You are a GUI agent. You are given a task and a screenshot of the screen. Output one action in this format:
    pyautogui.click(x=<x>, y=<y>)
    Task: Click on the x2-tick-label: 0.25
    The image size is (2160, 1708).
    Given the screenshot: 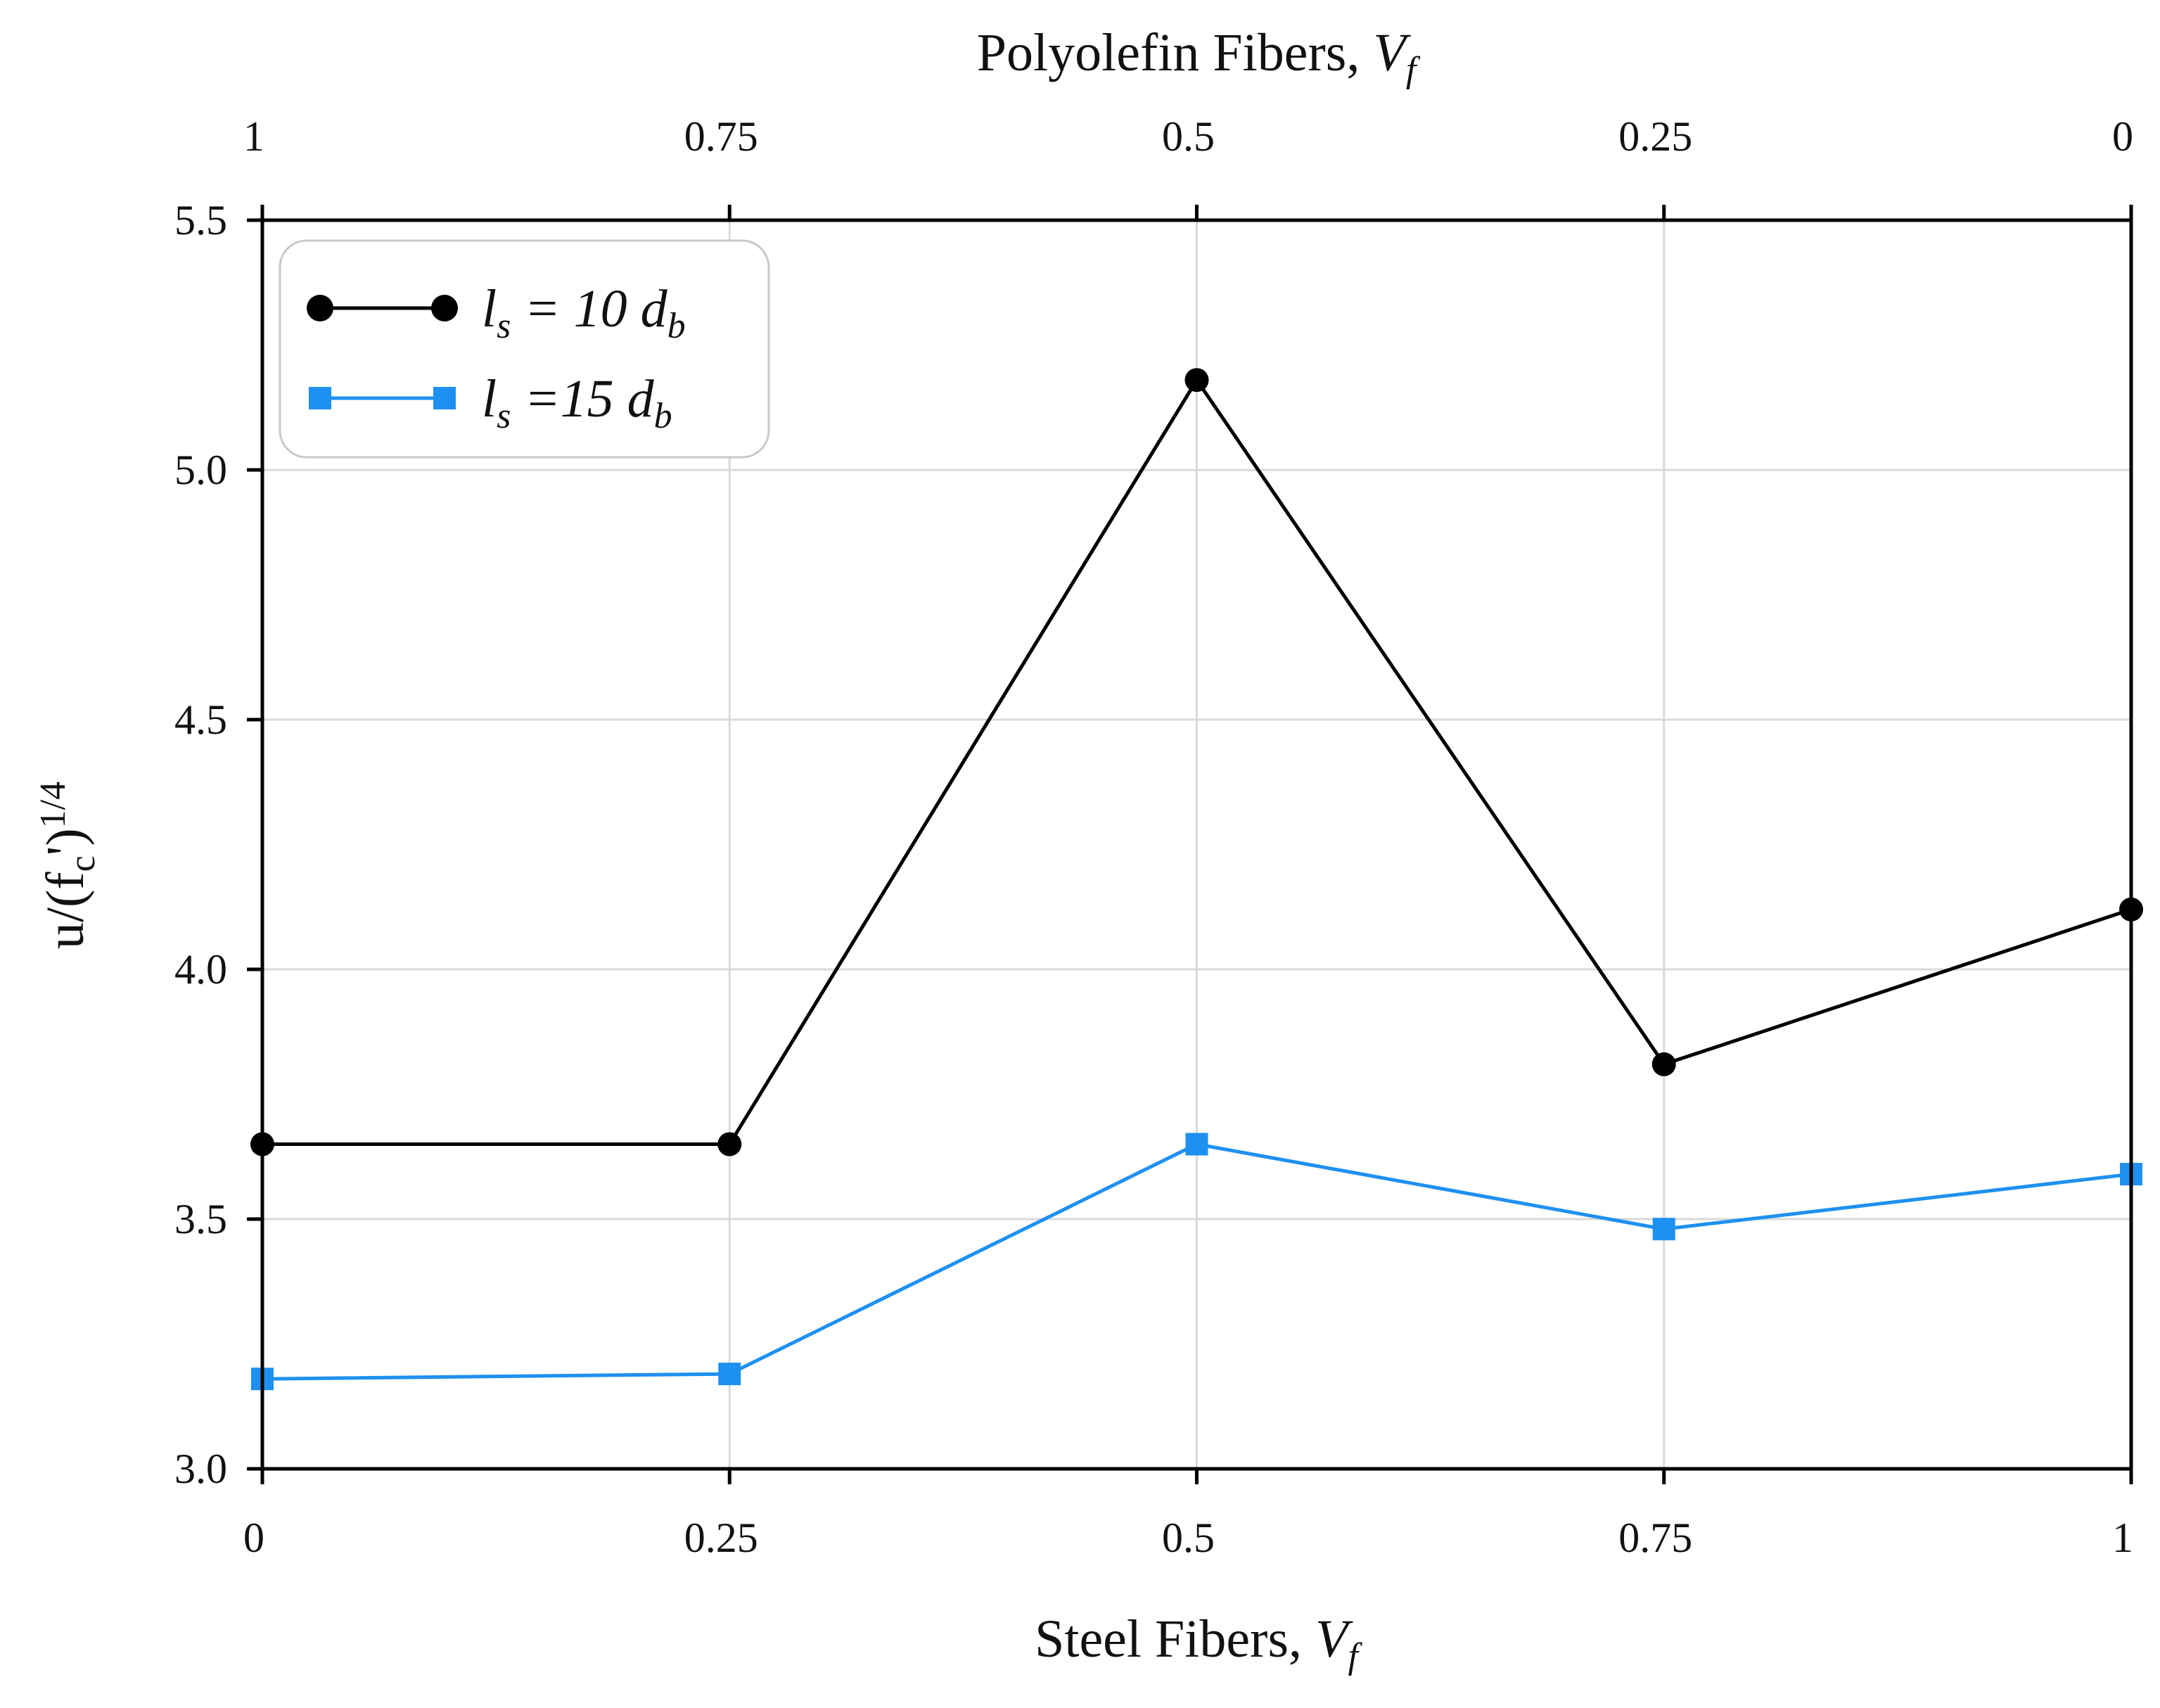 What is the action you would take?
    pyautogui.click(x=1655, y=136)
    